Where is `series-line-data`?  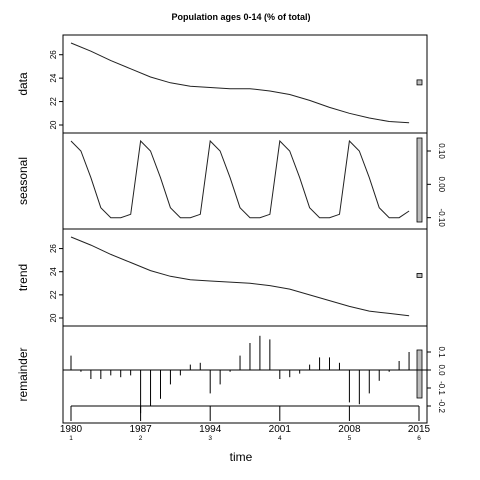 series-line-data is located at coordinates (240, 83).